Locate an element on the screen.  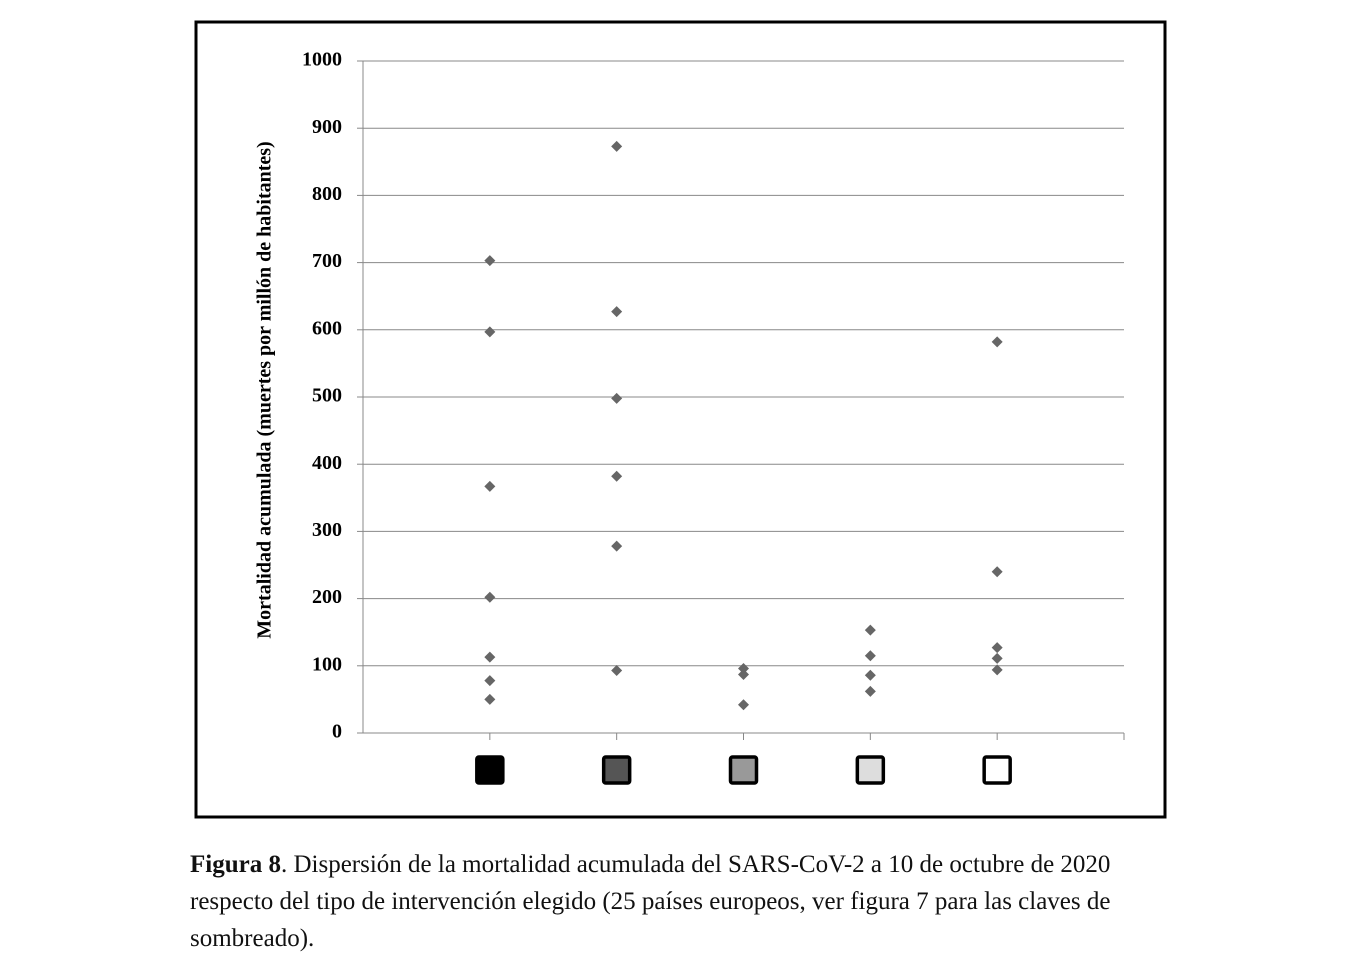
y-tick-label: 100 is located at coordinates (327, 664).